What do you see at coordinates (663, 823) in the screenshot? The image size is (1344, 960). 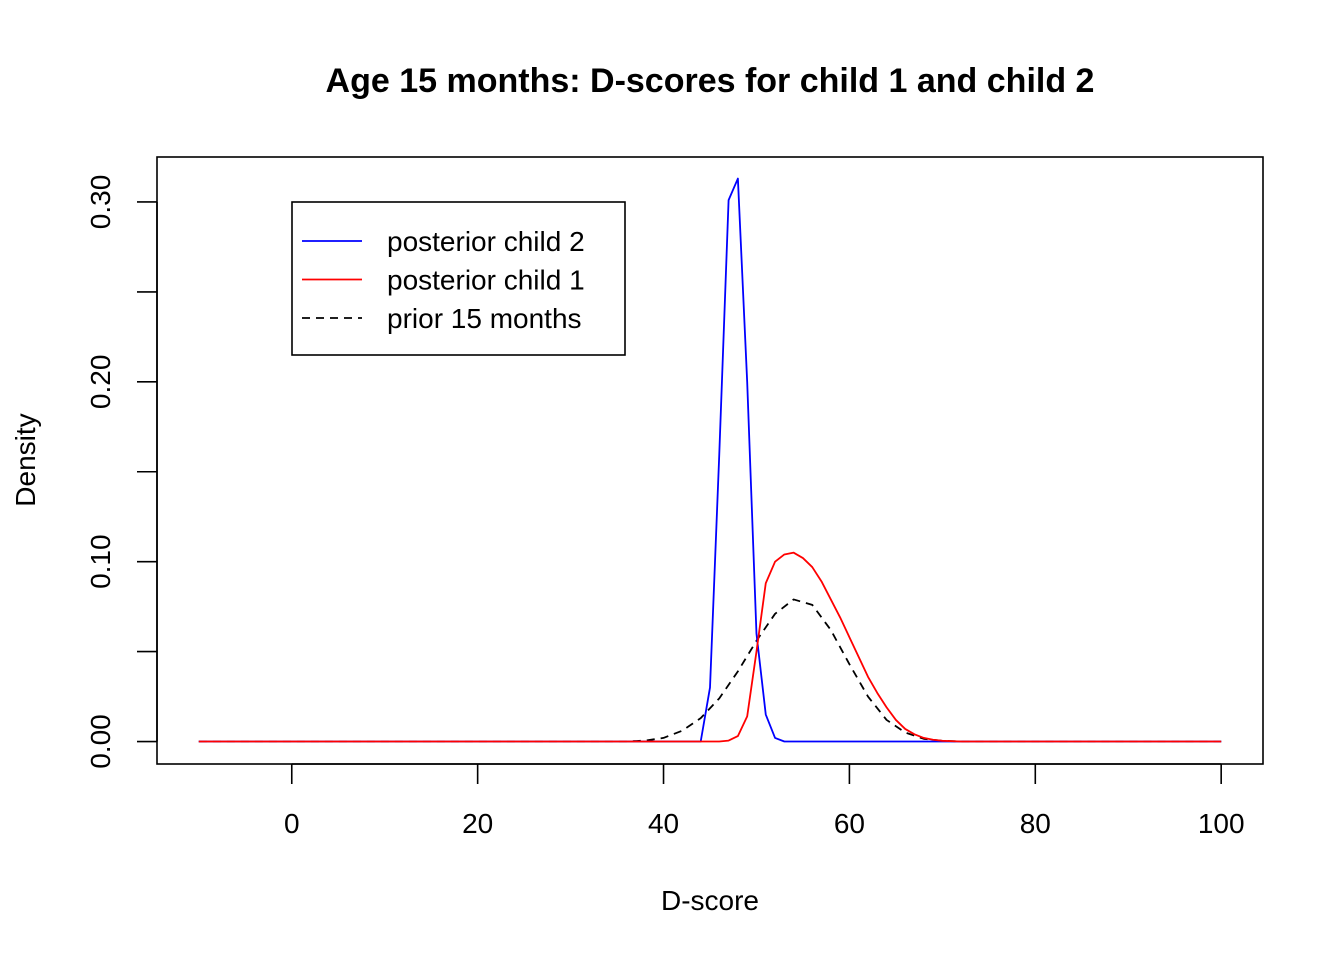 I see `x-tick-label: 40` at bounding box center [663, 823].